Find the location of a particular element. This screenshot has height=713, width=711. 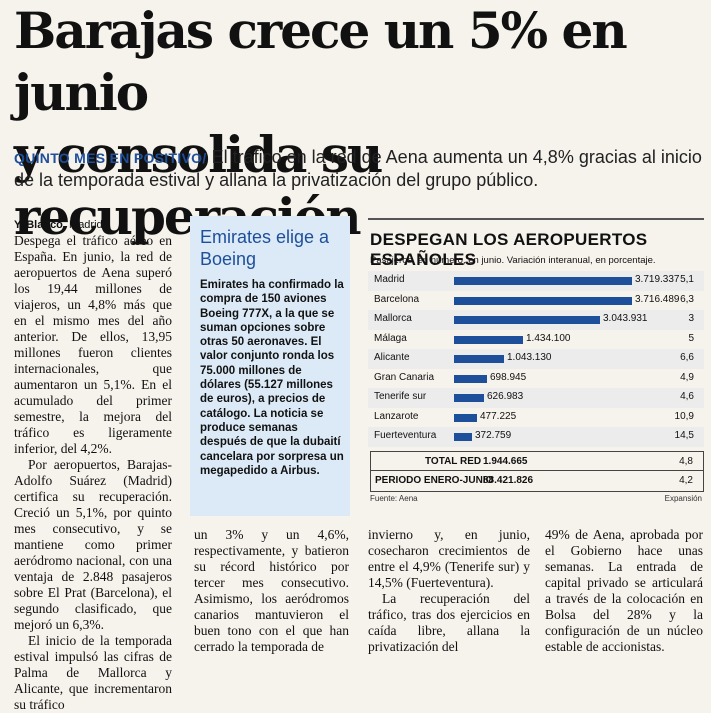

total-pct: 4,2 is located at coordinates (686, 480).